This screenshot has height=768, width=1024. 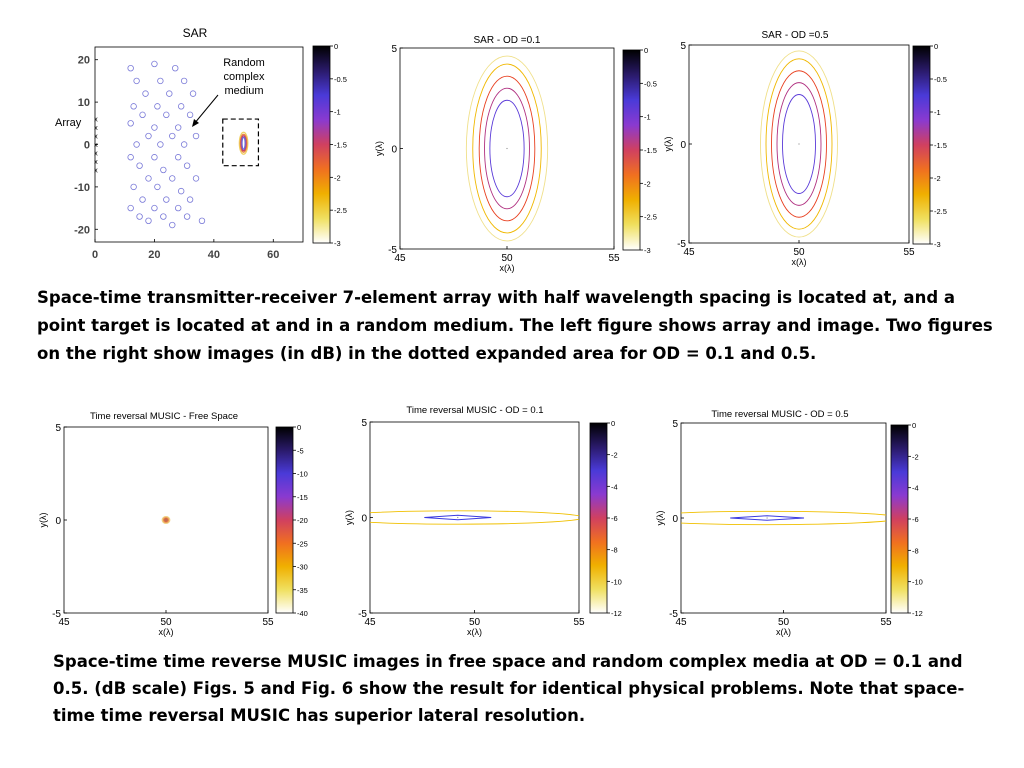 I want to click on colorbar-tick-label: -5, so click(x=300, y=450).